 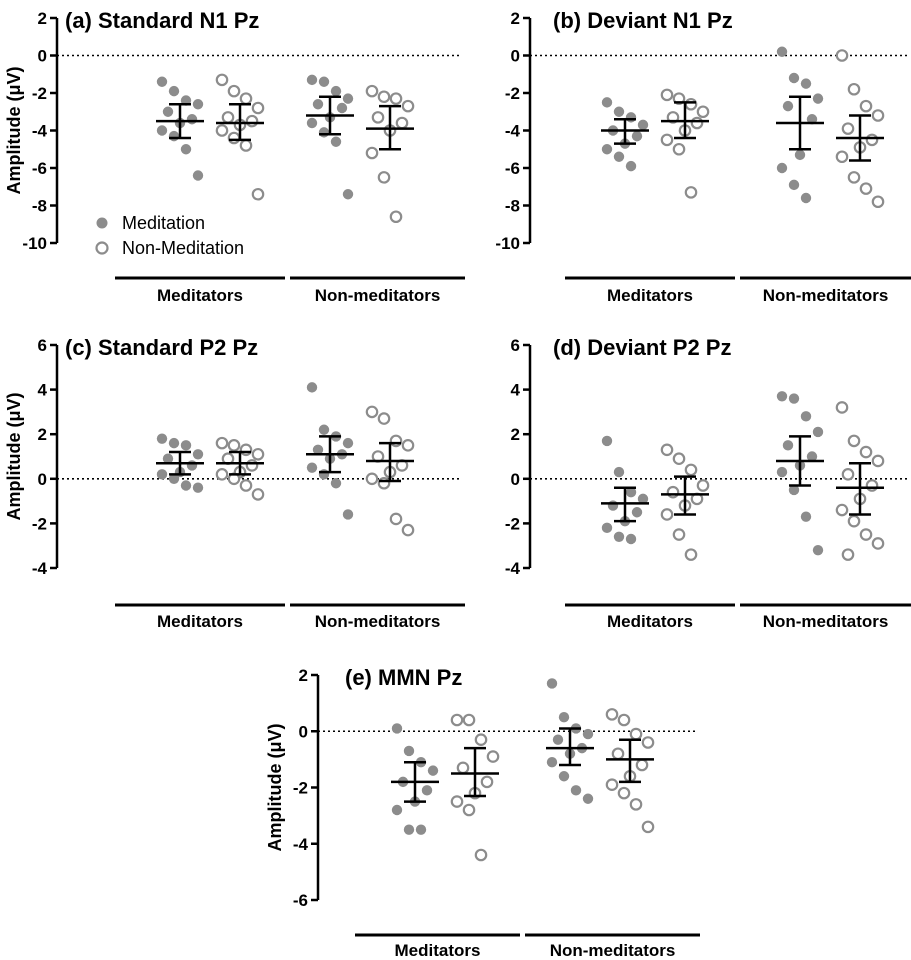 What do you see at coordinates (163, 223) in the screenshot?
I see `legend-label: Meditation` at bounding box center [163, 223].